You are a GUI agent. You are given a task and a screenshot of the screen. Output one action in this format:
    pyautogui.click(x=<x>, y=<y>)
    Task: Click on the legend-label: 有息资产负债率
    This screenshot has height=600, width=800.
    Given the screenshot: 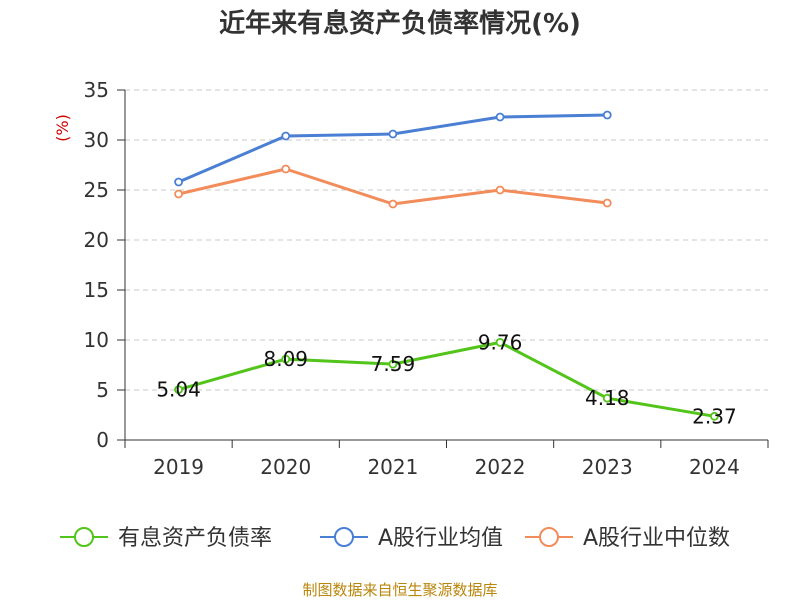 What is the action you would take?
    pyautogui.click(x=195, y=538)
    